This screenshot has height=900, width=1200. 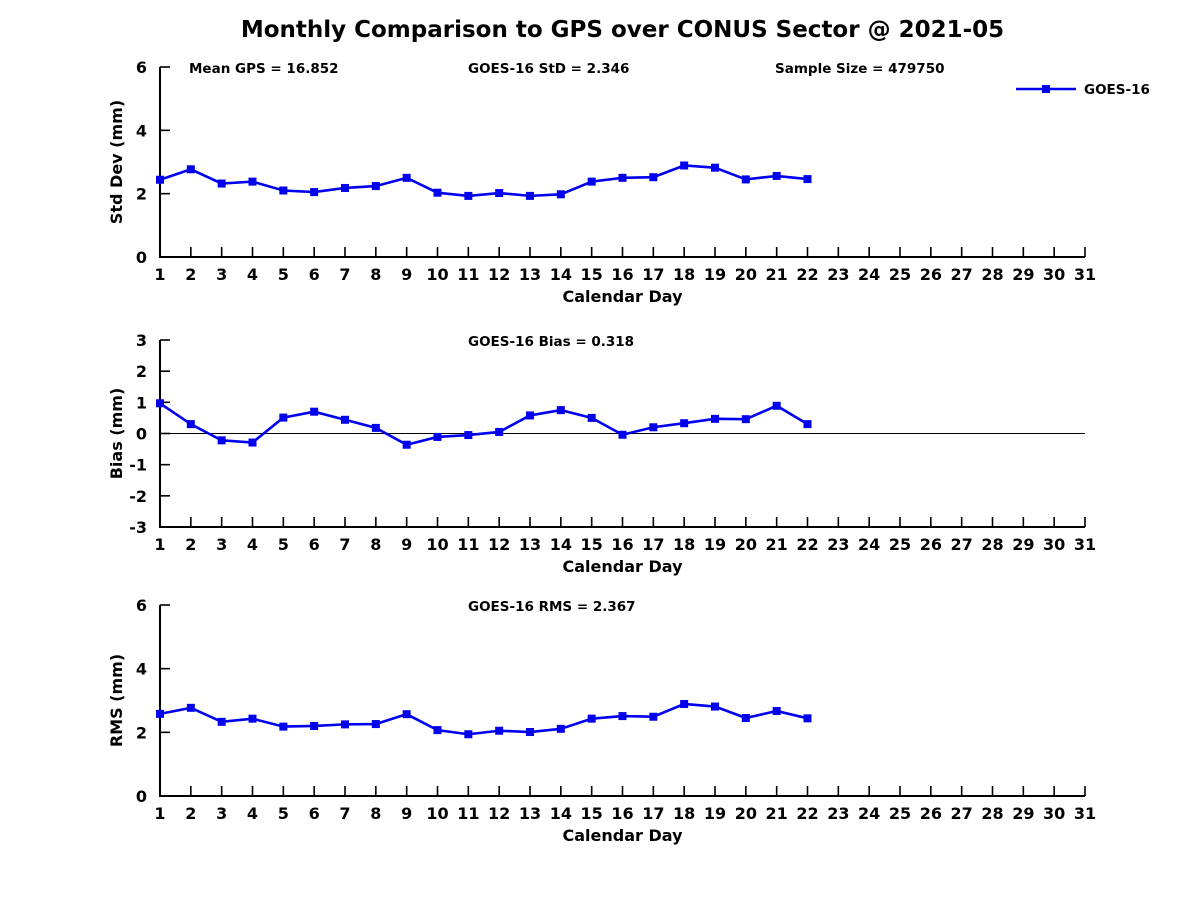 What do you see at coordinates (838, 813) in the screenshot?
I see `x-tick-label: 23` at bounding box center [838, 813].